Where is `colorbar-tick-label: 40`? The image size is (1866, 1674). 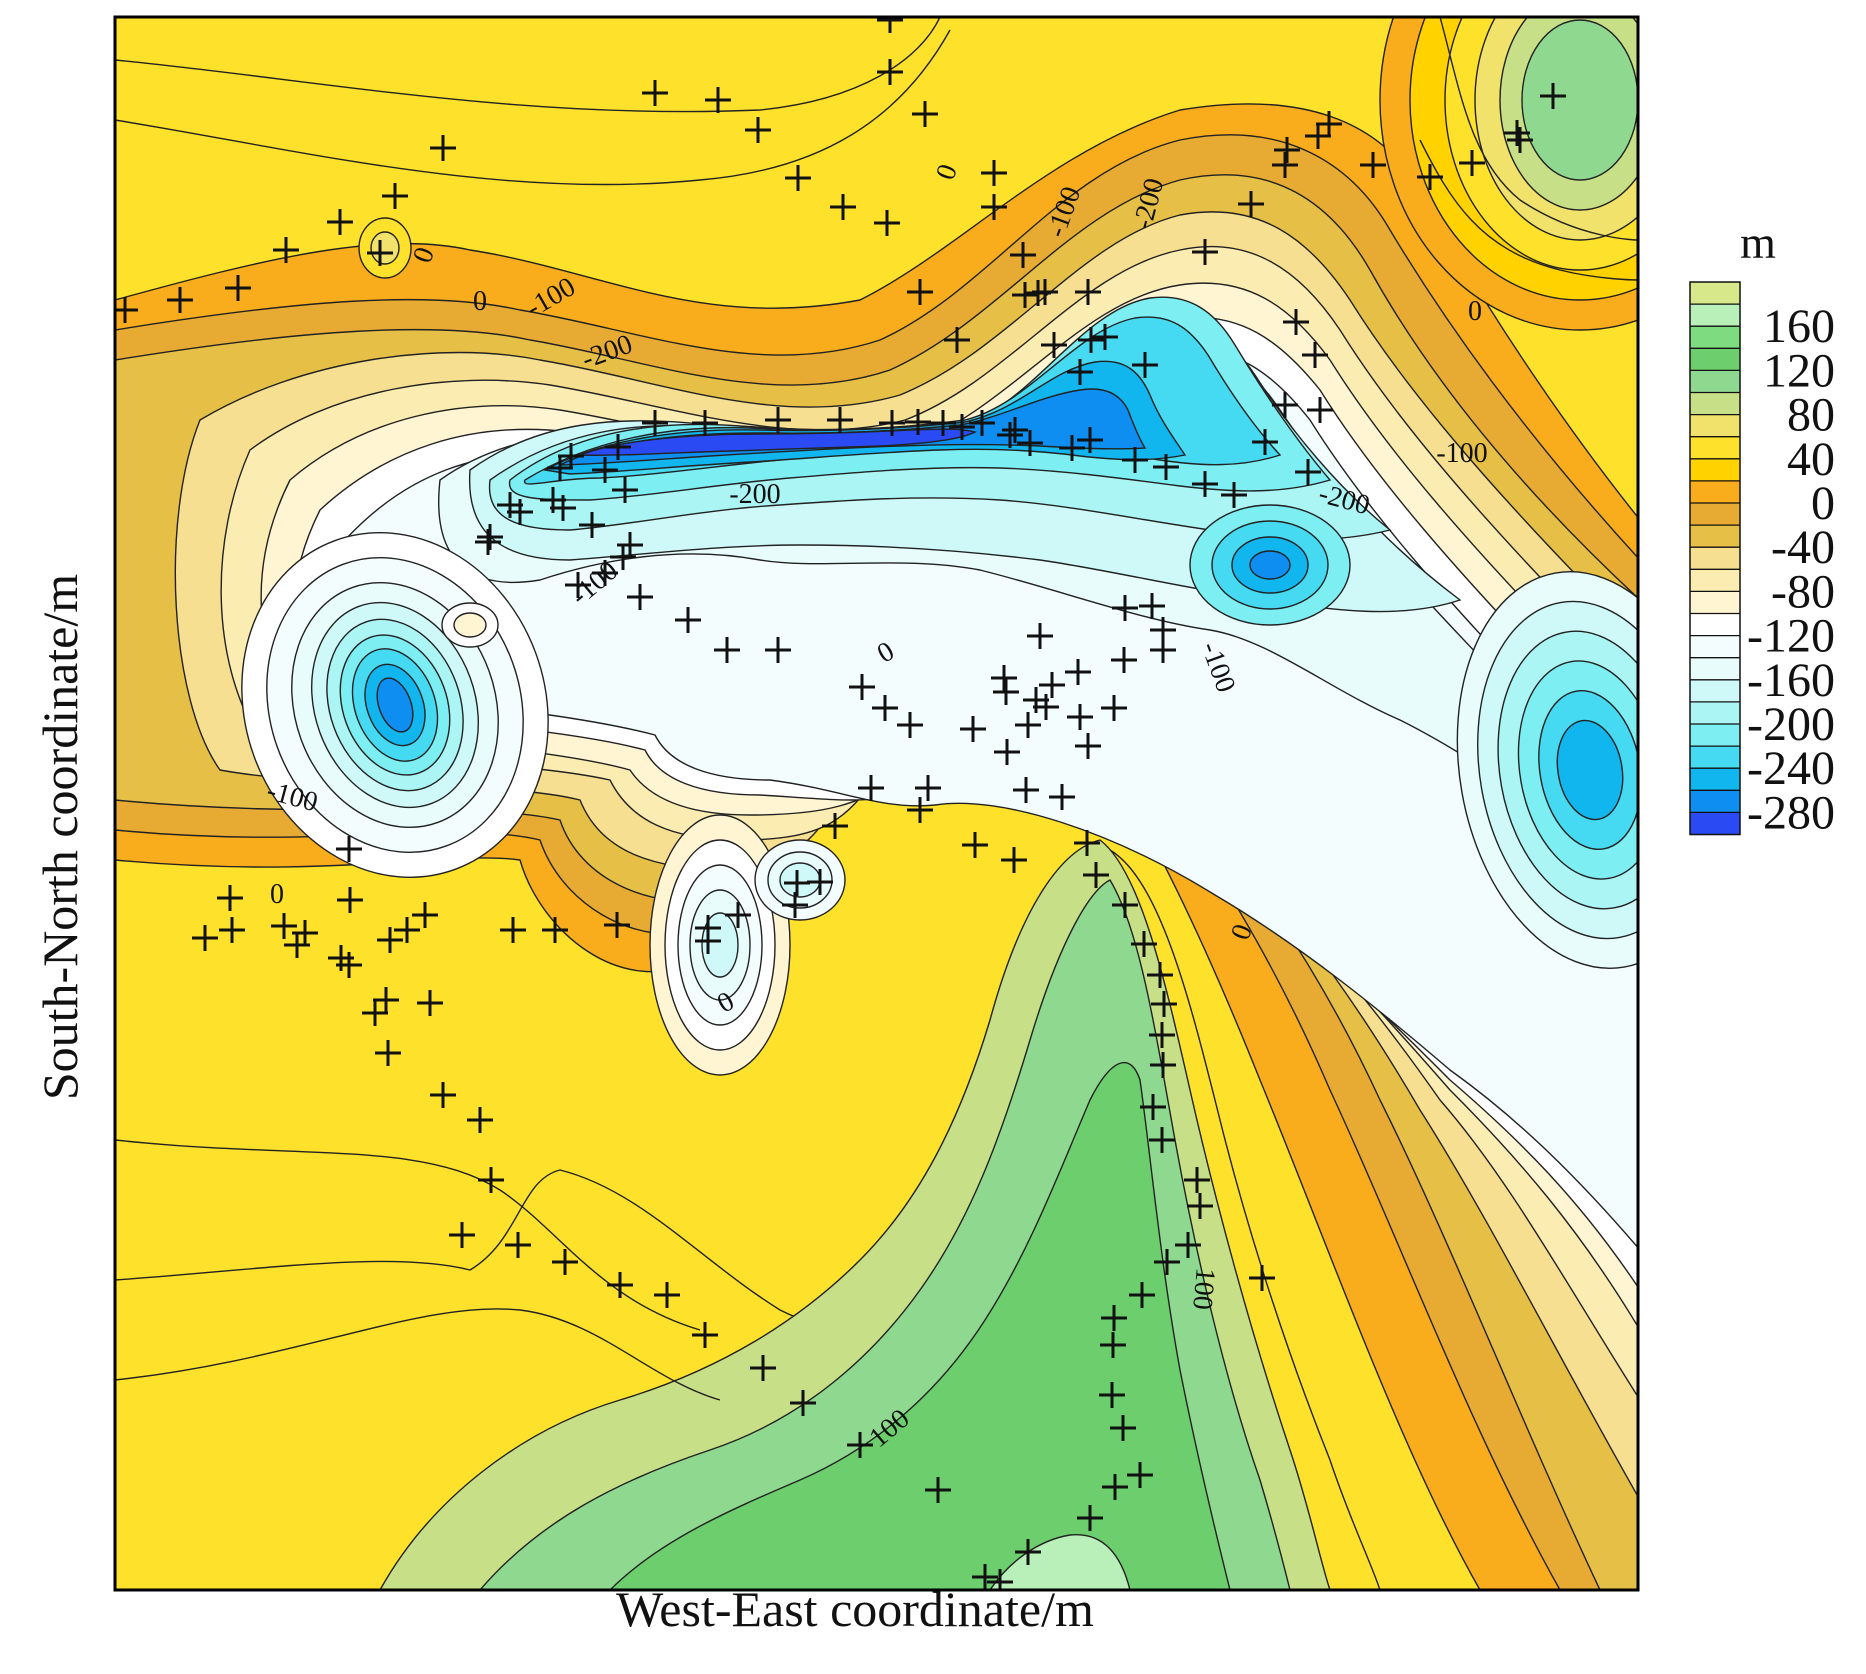
colorbar-tick-label: 40 is located at coordinates (1811, 459).